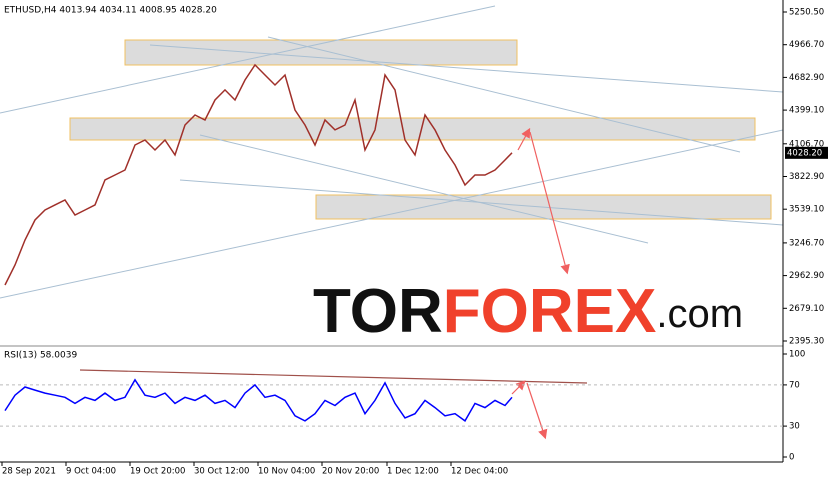 This screenshot has width=830, height=483. Describe the element at coordinates (806, 111) in the screenshot. I see `y-tick-label: 4399.10` at that location.